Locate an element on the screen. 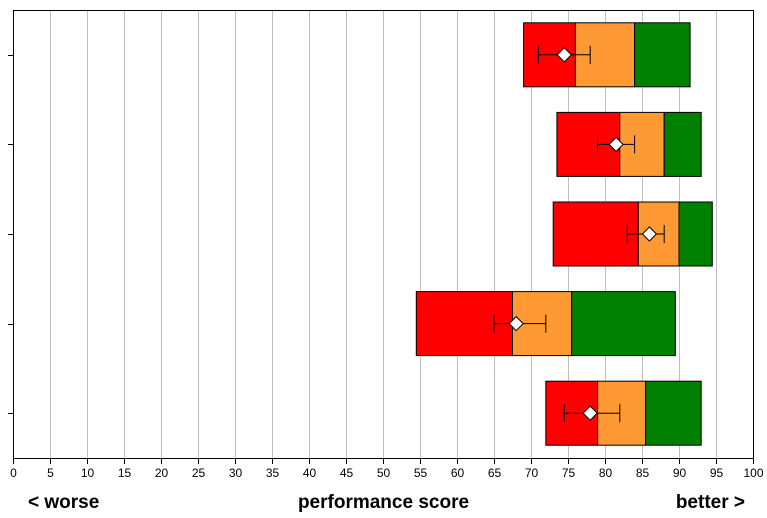 This screenshot has height=518, width=767. x-tick-label: 10 is located at coordinates (88, 473).